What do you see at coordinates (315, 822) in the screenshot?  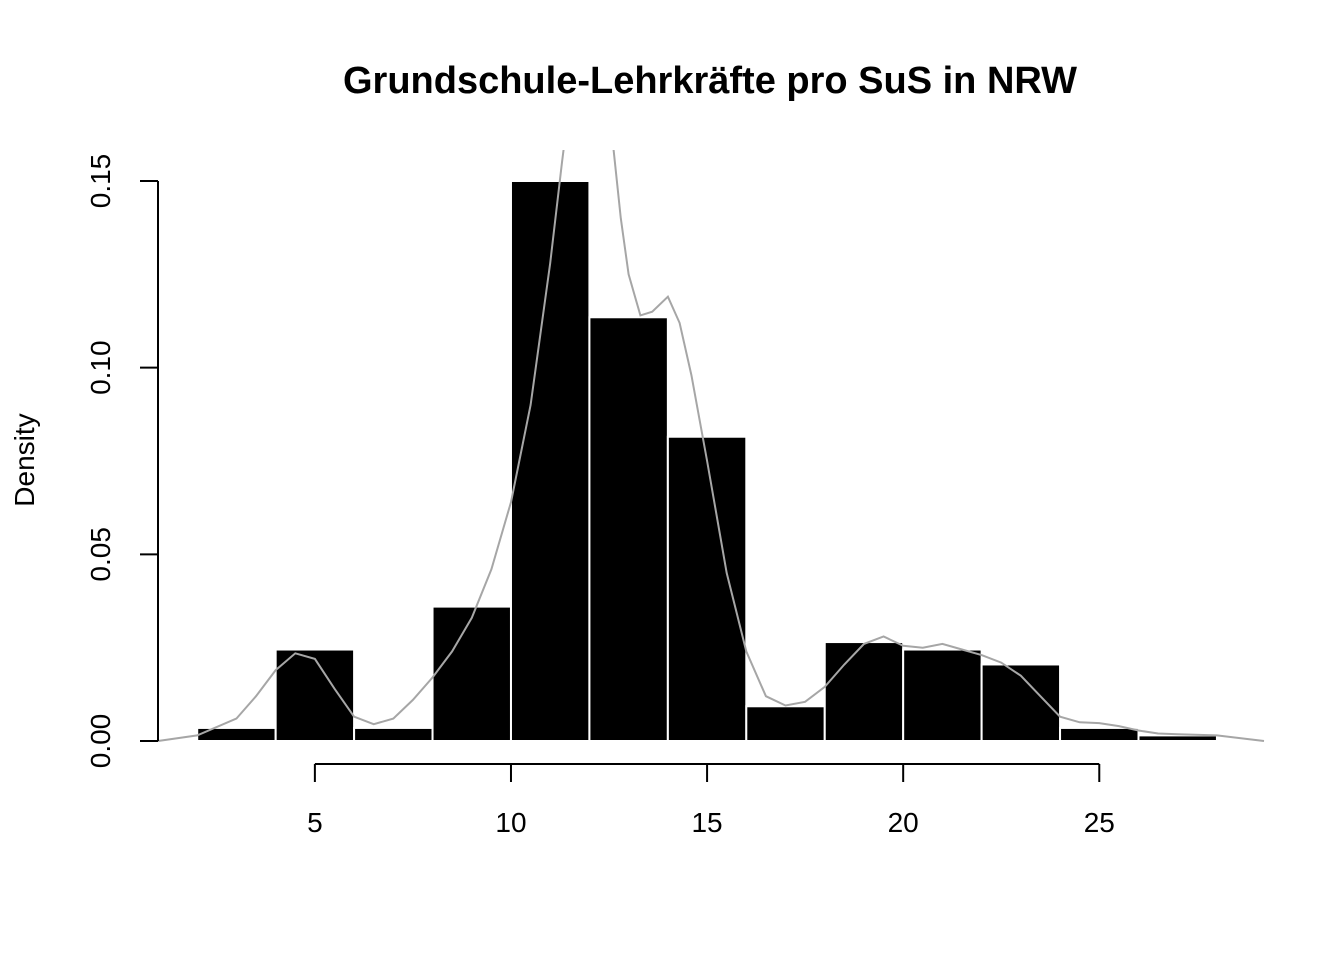 I see `x-tick-label: 5` at bounding box center [315, 822].